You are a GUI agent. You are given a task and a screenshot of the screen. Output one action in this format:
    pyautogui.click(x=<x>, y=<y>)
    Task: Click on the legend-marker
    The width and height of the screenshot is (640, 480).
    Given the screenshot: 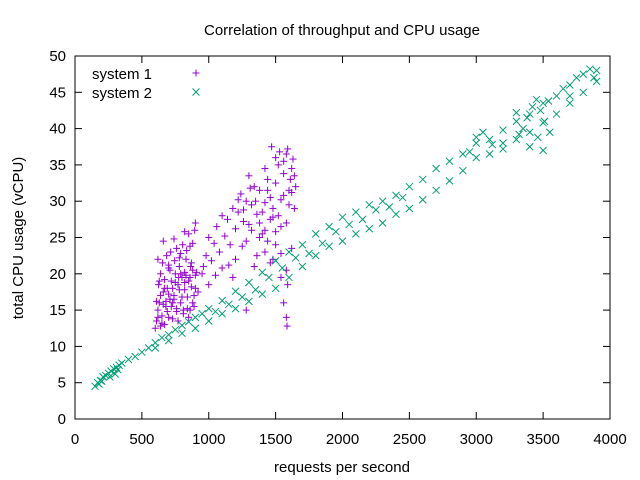 What is the action you would take?
    pyautogui.click(x=196, y=73)
    